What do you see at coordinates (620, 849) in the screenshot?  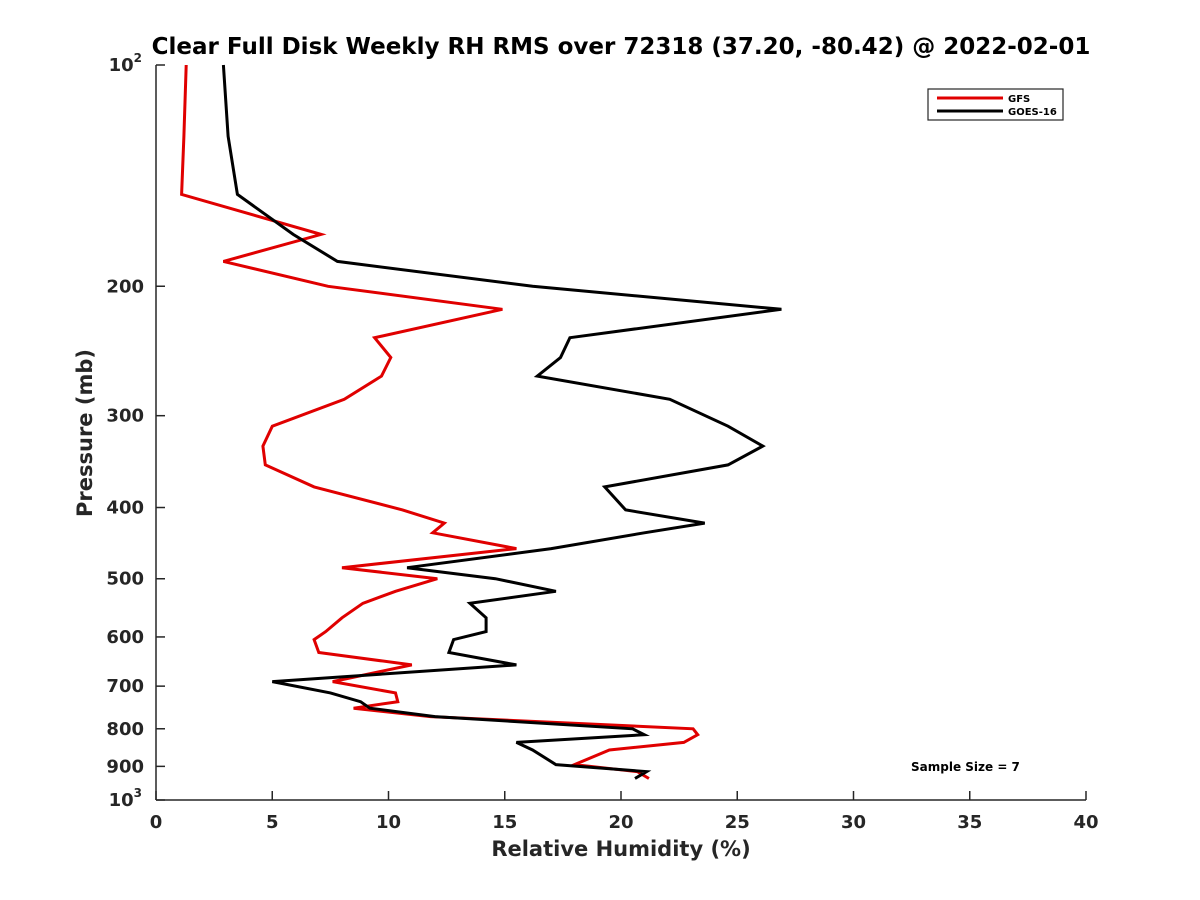 I see `x-axis-label: Relative Humidity (%)` at bounding box center [620, 849].